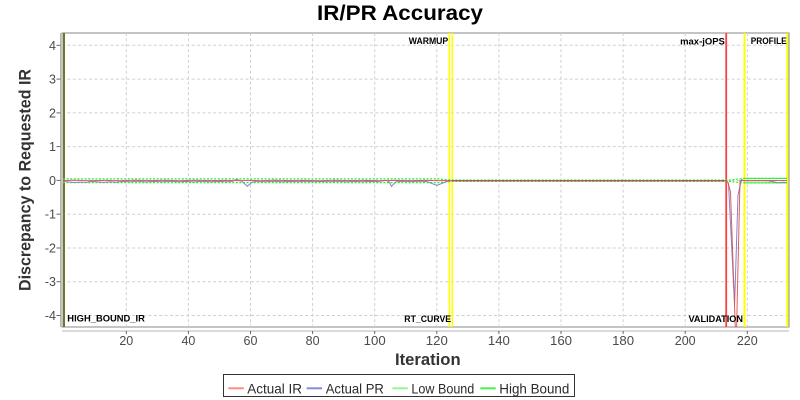  I want to click on svg-text: -4, so click(50, 316).